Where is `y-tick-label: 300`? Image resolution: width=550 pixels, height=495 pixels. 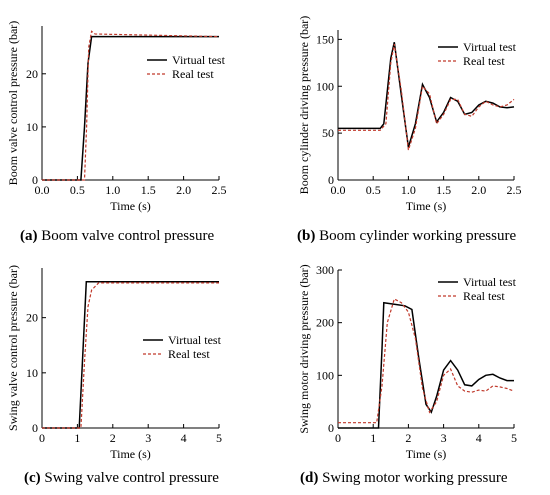 y-tick-label: 300 is located at coordinates (325, 270).